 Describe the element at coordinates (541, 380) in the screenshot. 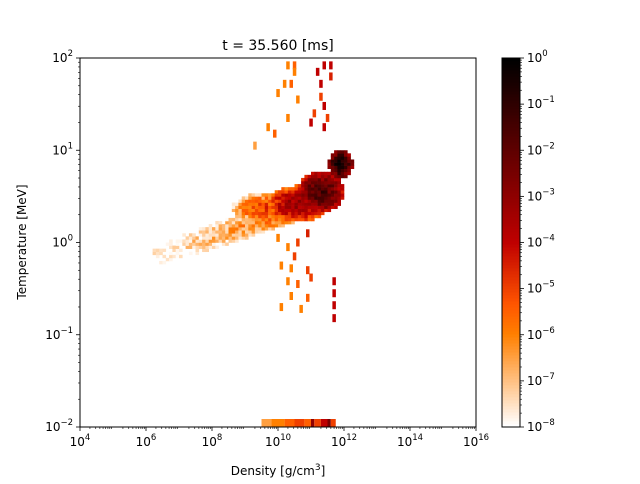

I see `colorbar-tick-label: 10−7` at that location.